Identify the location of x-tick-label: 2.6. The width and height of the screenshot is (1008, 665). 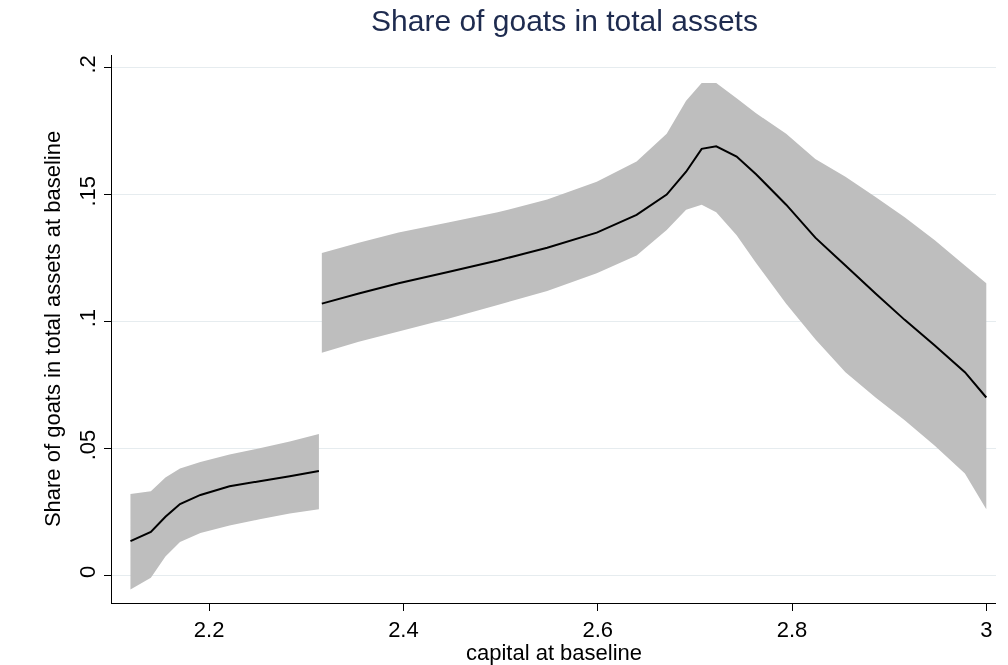
(598, 630).